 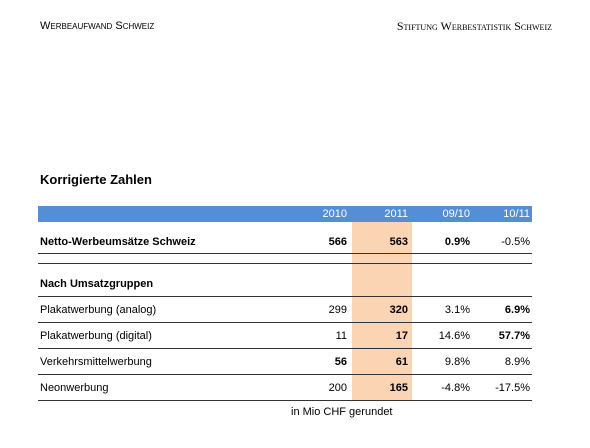 I want to click on cell: 8.9%, so click(x=517, y=362).